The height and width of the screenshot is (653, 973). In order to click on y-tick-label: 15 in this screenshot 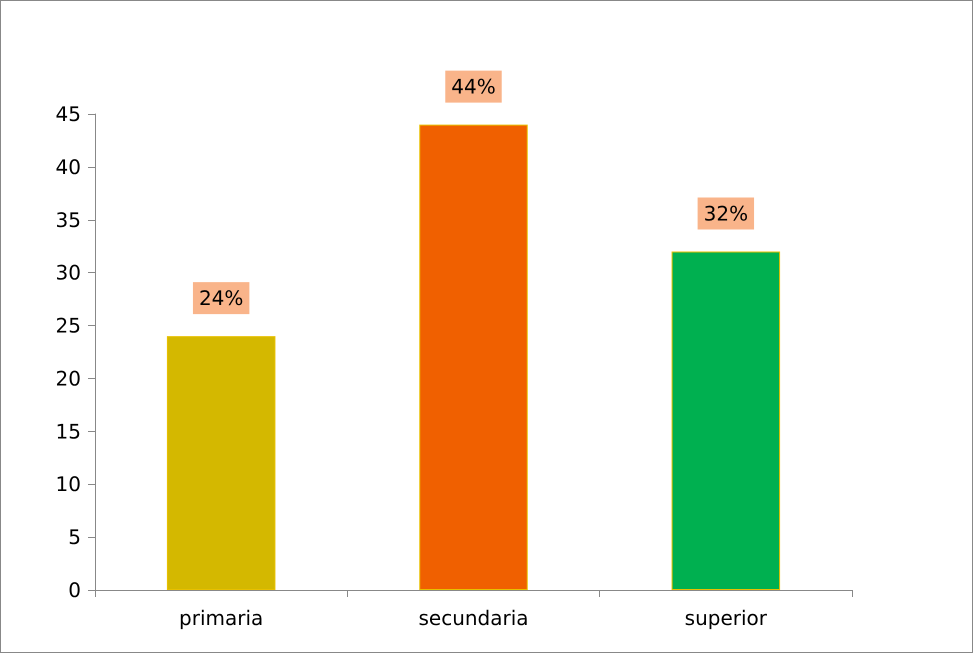, I will do `click(68, 431)`.